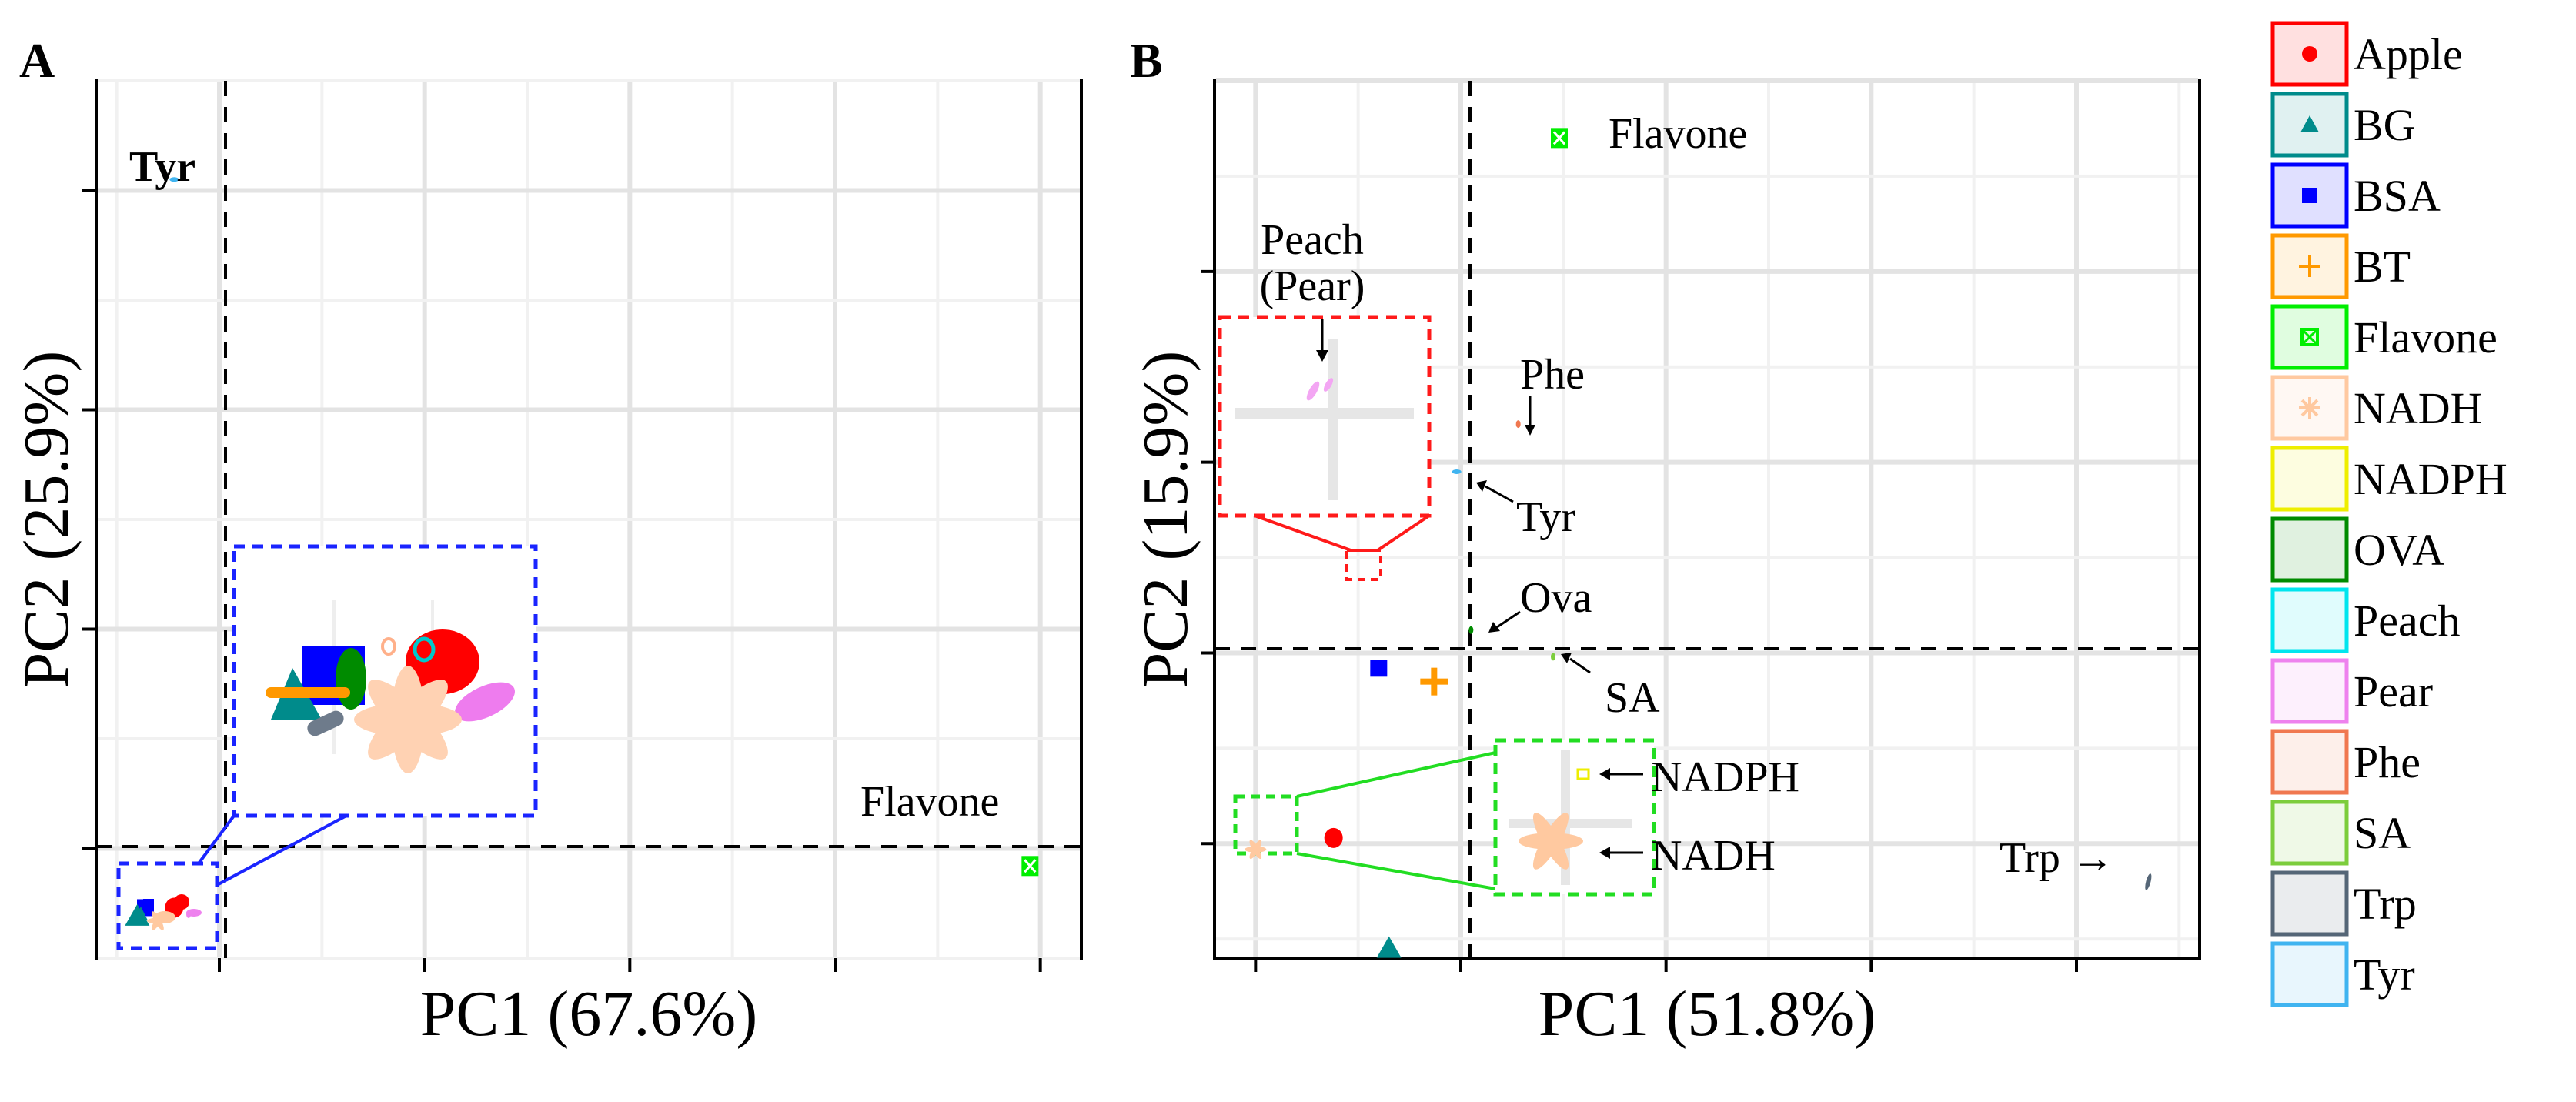 Image resolution: width=2576 pixels, height=1102 pixels. What do you see at coordinates (1580, 665) in the screenshot?
I see `sa-arrow` at bounding box center [1580, 665].